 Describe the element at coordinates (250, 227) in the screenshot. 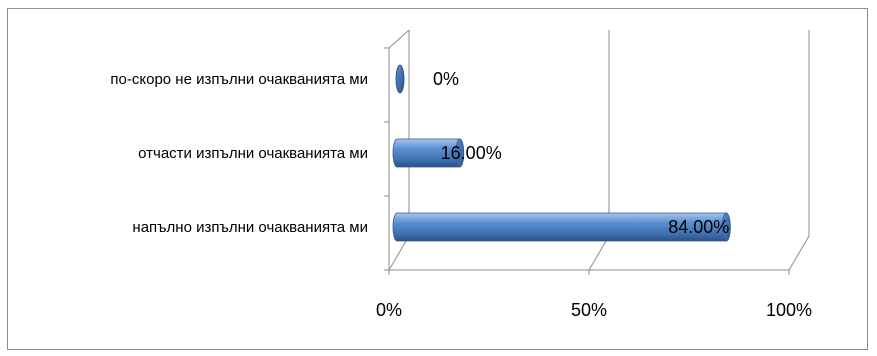

I see `category-label-2: напълно изпълни очакванията ми` at that location.